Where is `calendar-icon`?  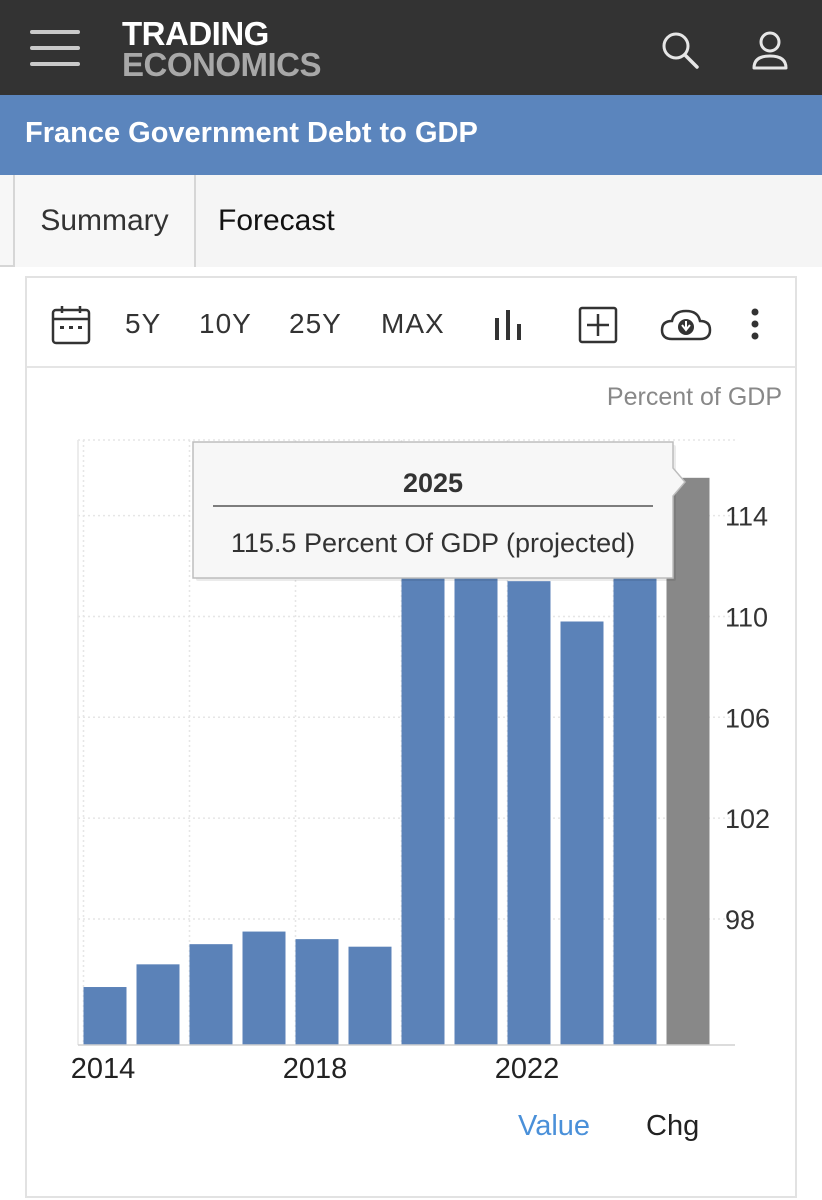 calendar-icon is located at coordinates (71, 327).